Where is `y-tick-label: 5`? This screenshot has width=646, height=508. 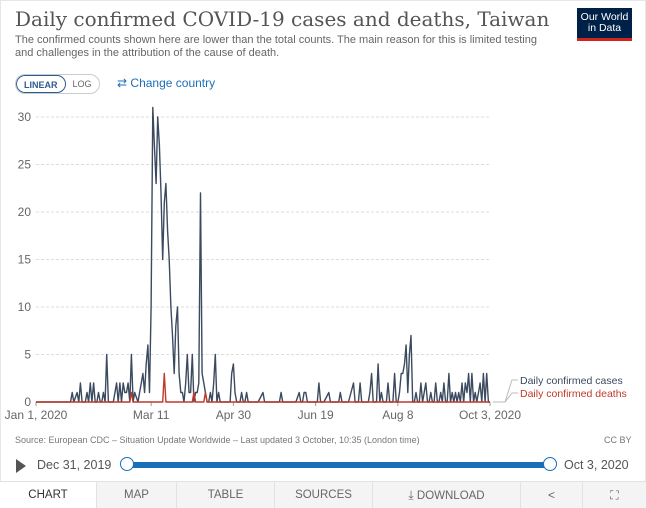 y-tick-label: 5 is located at coordinates (27, 355).